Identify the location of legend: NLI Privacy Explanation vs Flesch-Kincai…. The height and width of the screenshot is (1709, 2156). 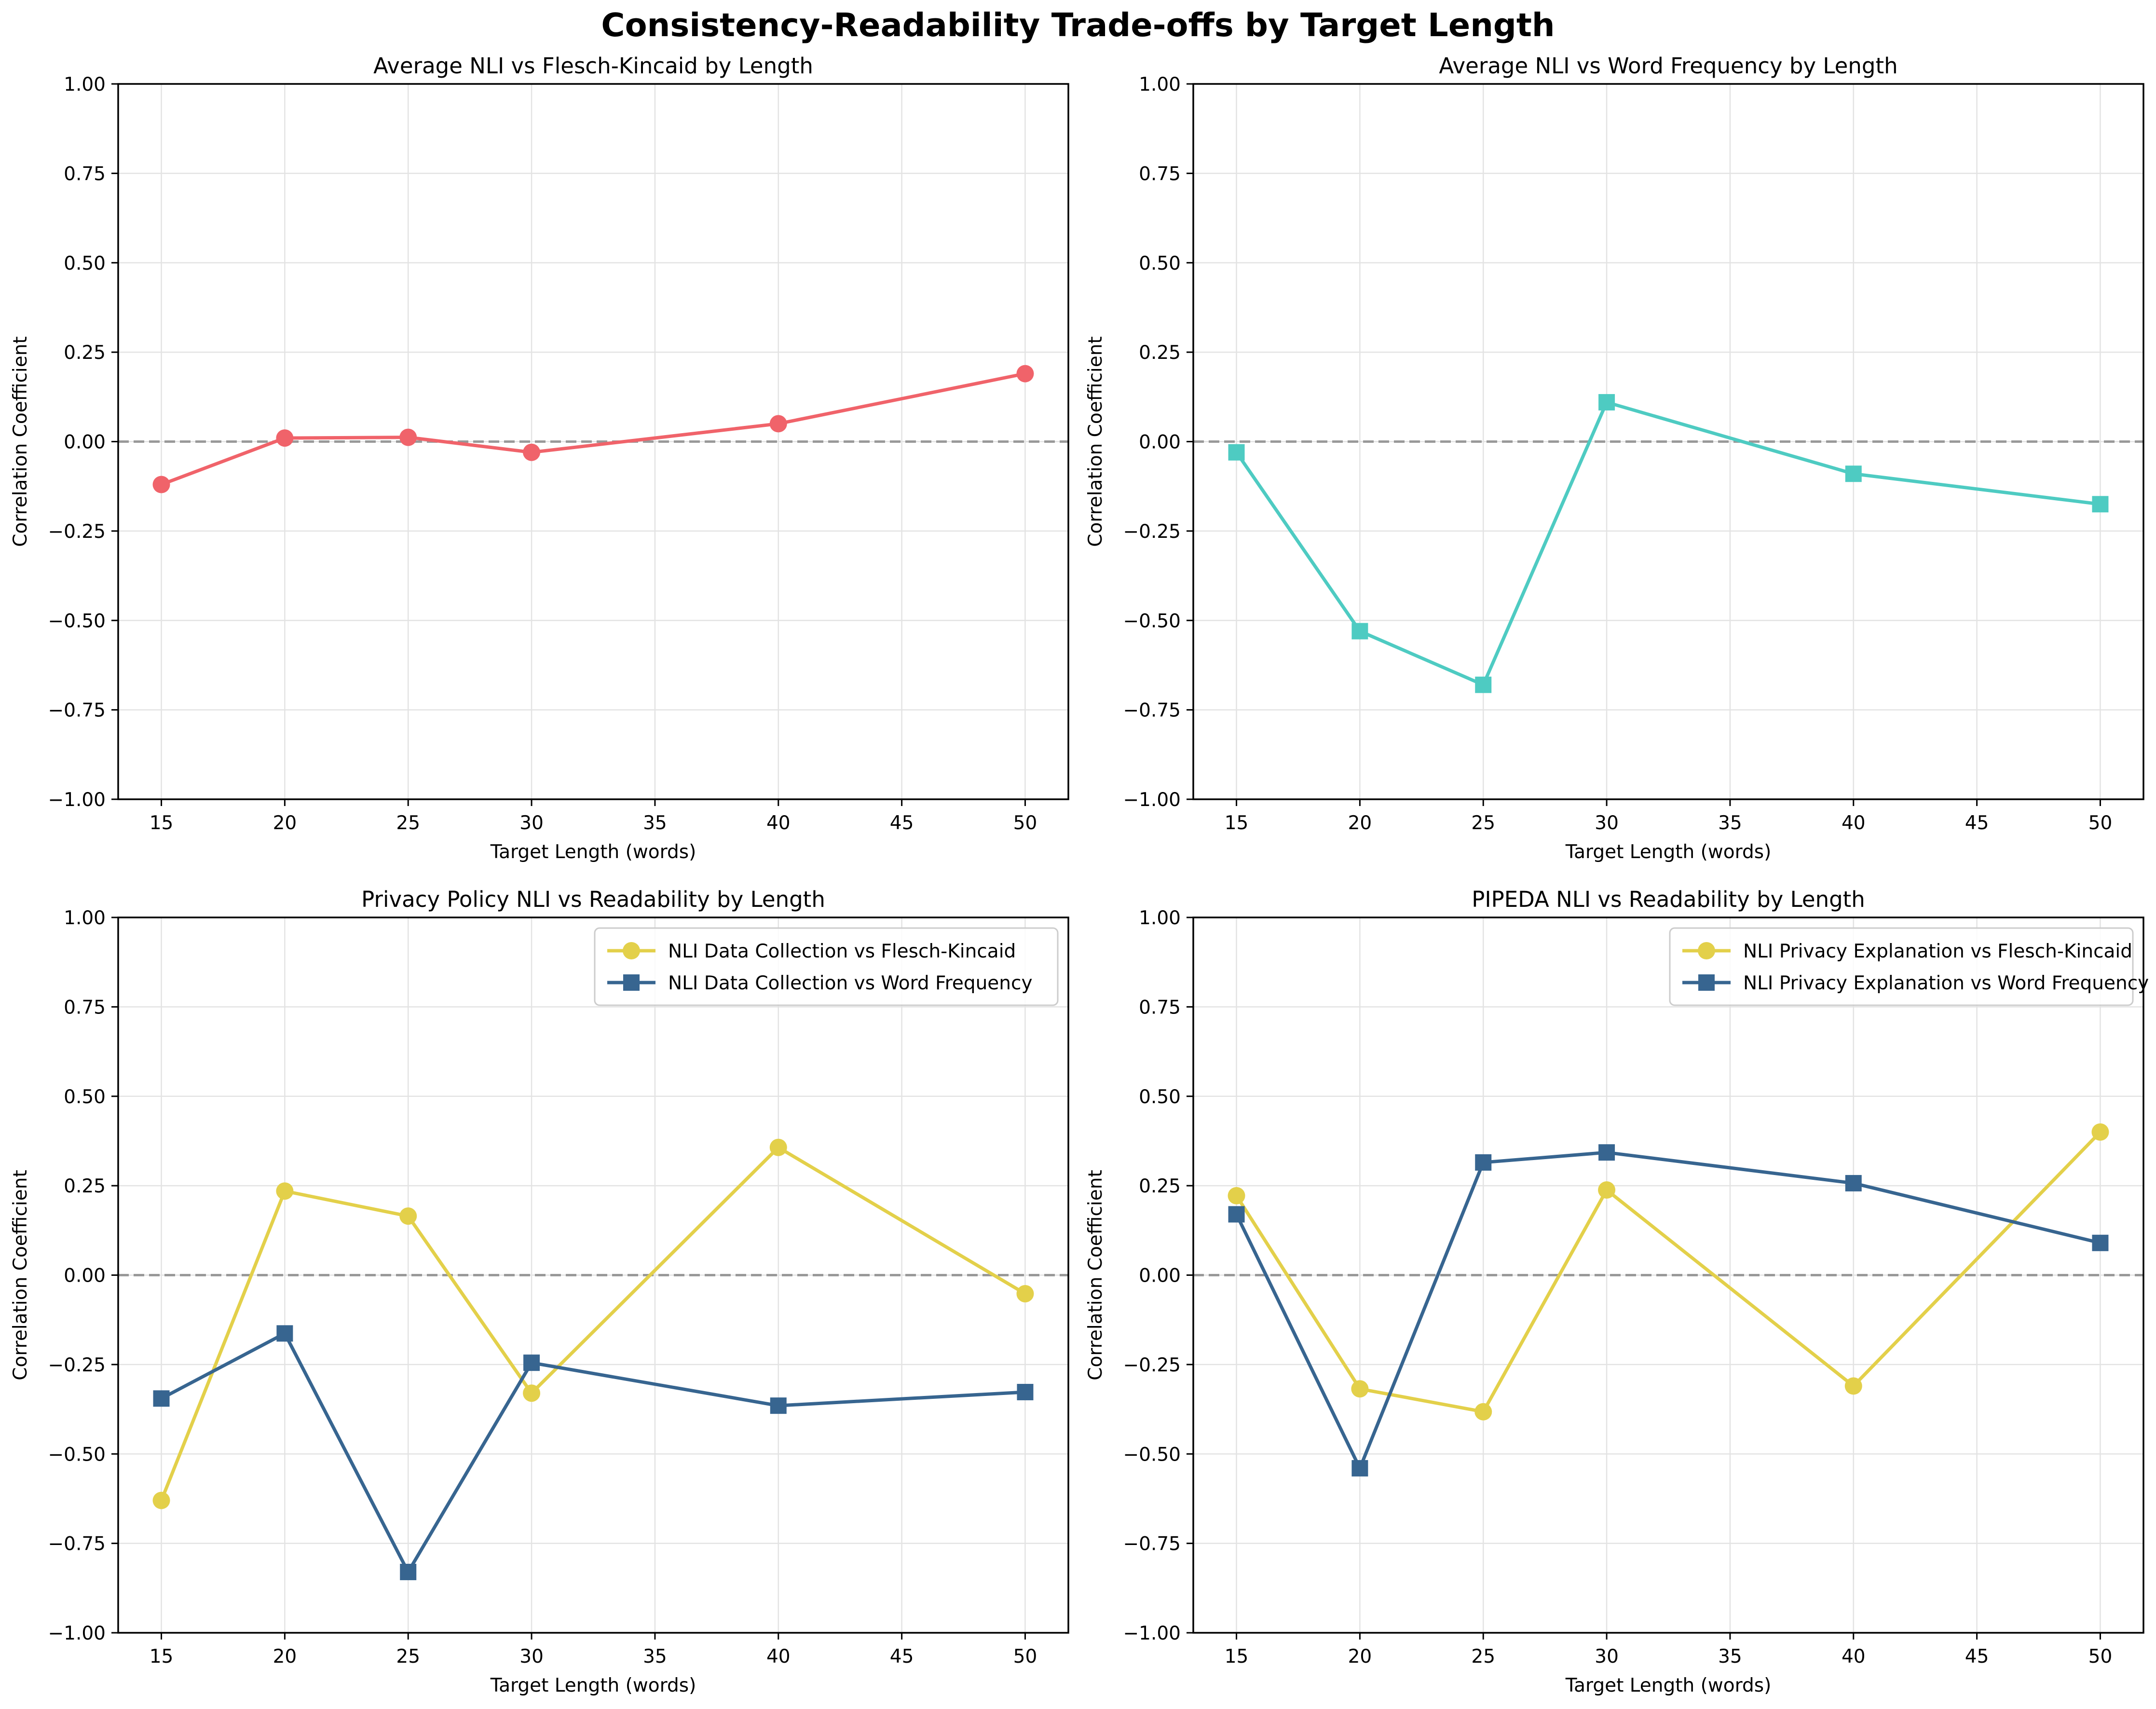
(1909, 966).